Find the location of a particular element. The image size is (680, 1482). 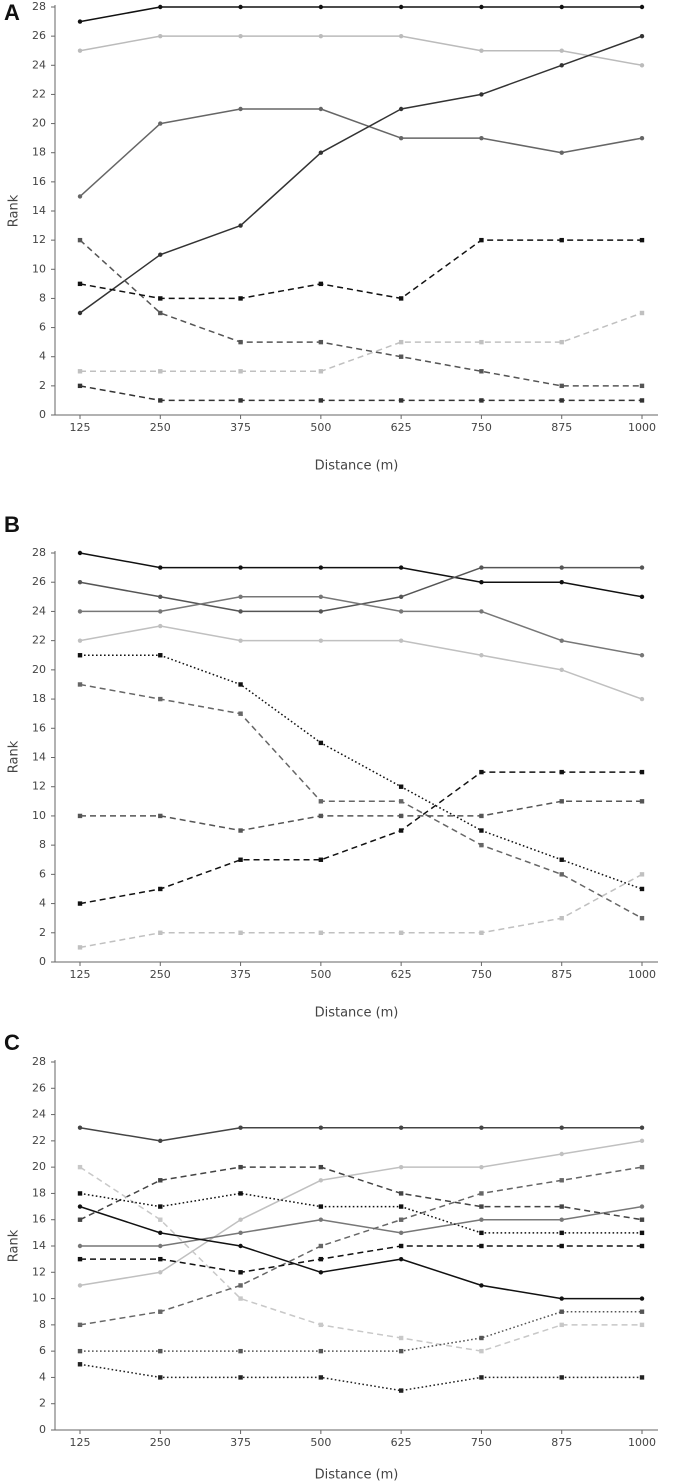

y-tick-label: 22 is located at coordinates (39, 1140).